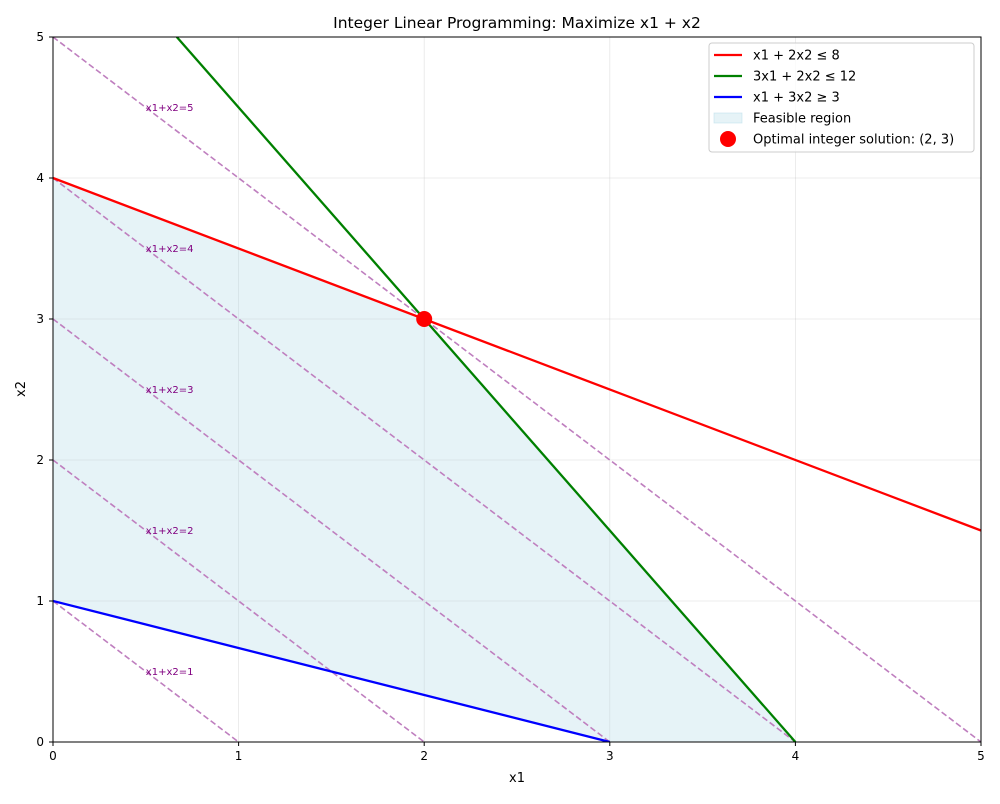 The image size is (1000, 804). What do you see at coordinates (239, 756) in the screenshot?
I see `x-tick-label: 1` at bounding box center [239, 756].